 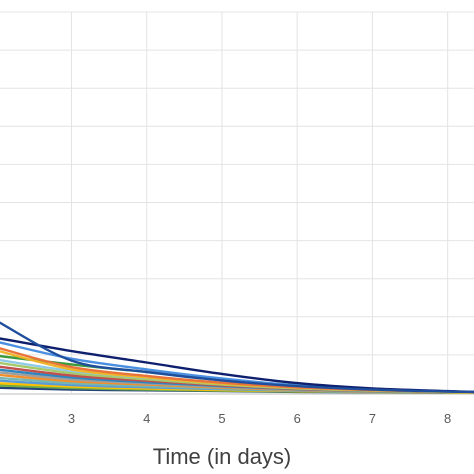 I want to click on x-tick-labels: 3 4 5 6 7 8, so click(x=259, y=418).